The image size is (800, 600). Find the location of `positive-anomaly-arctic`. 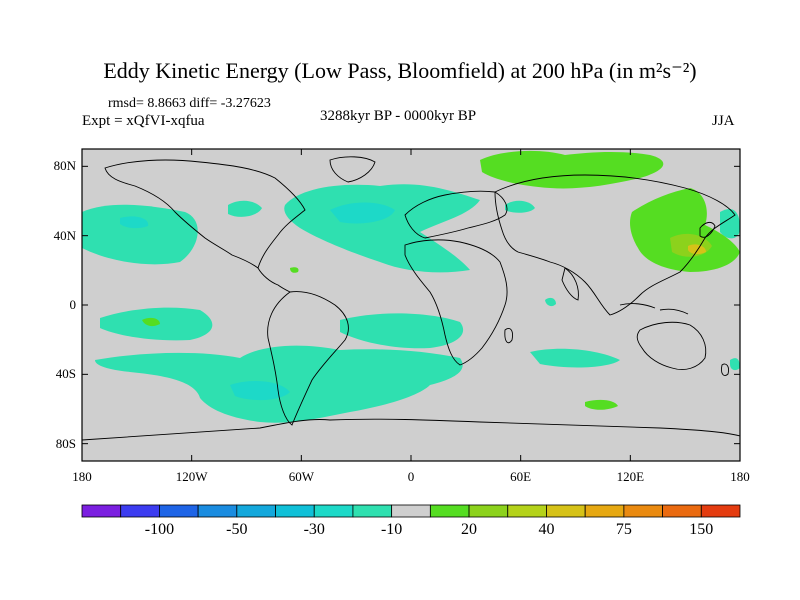

positive-anomaly-arctic is located at coordinates (572, 169).